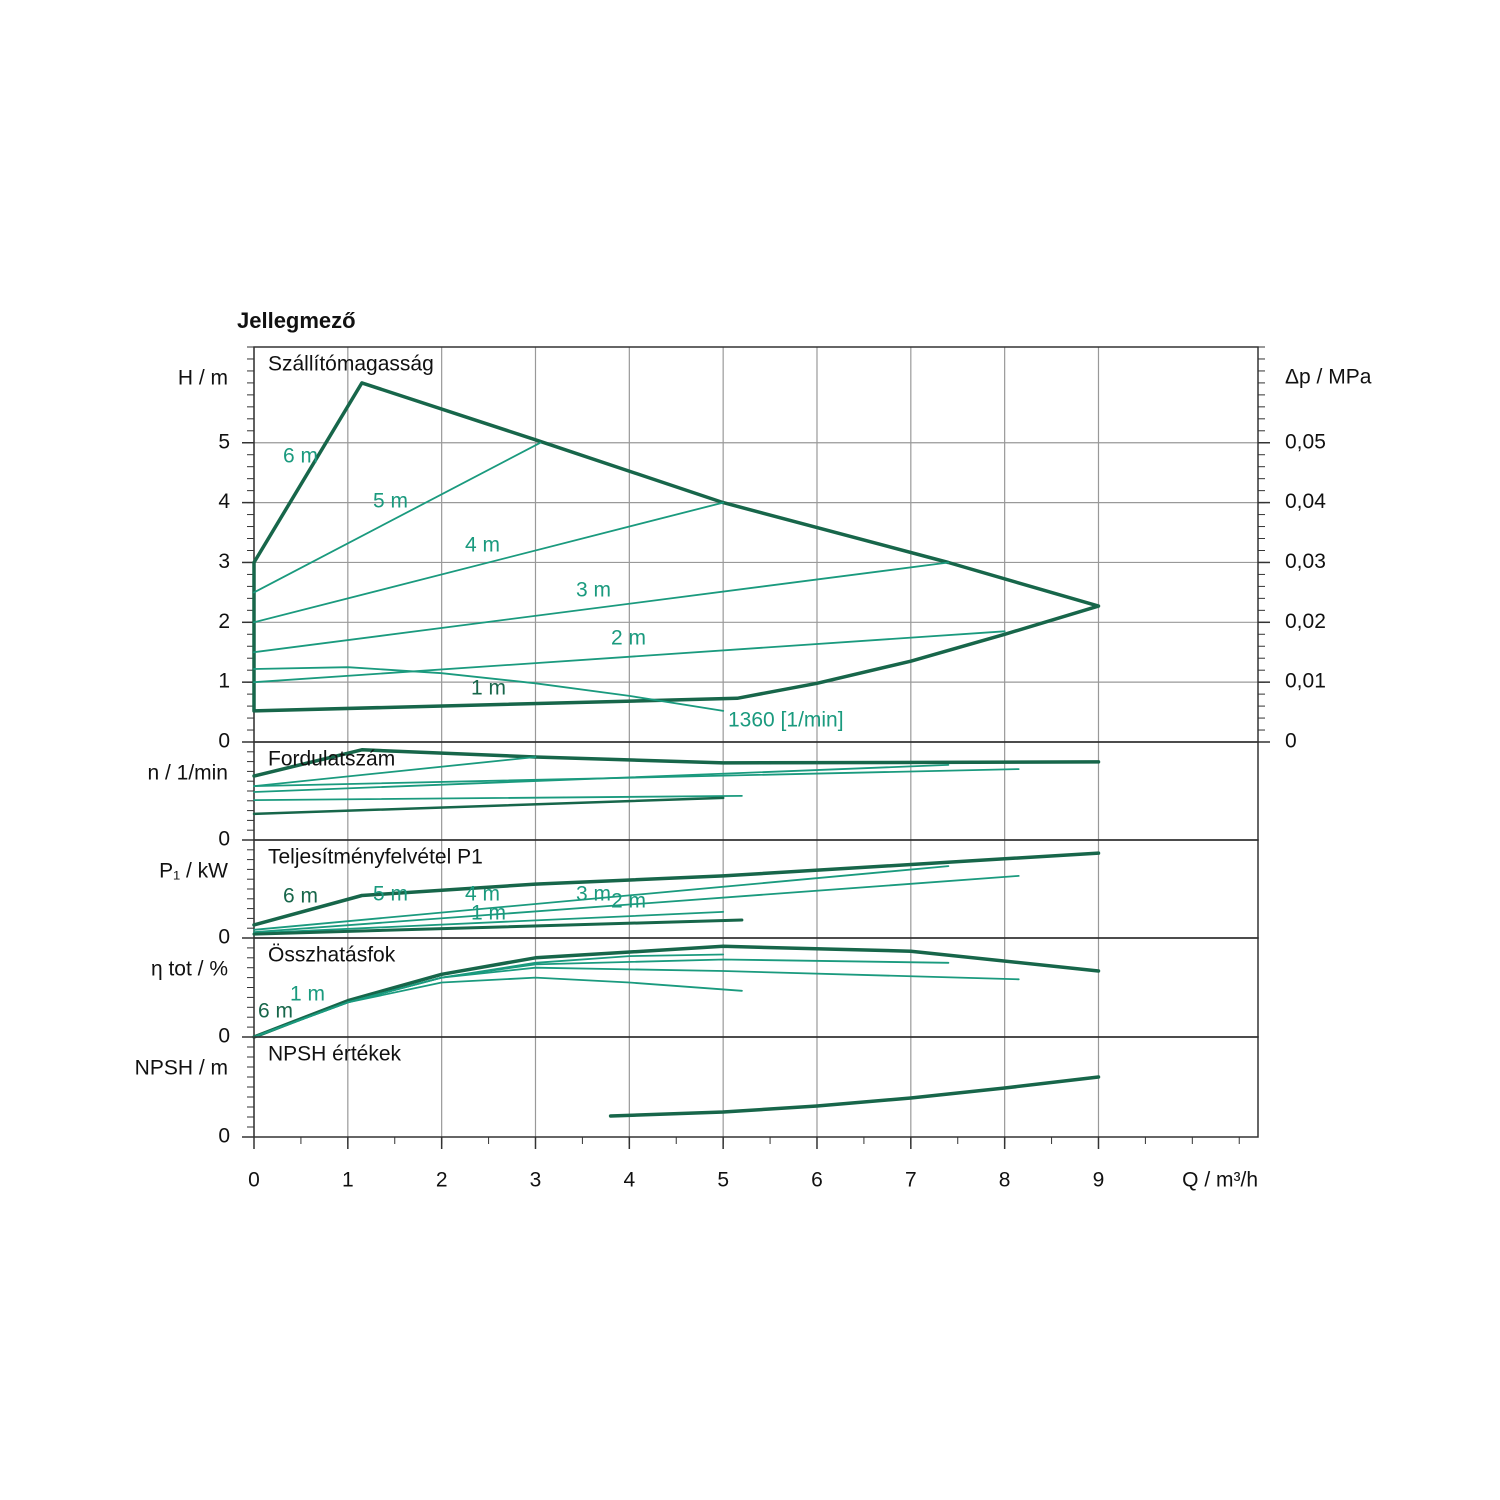 The image size is (1500, 1500). Describe the element at coordinates (786, 720) in the screenshot. I see `annotation: 1360 [1/min]` at that location.